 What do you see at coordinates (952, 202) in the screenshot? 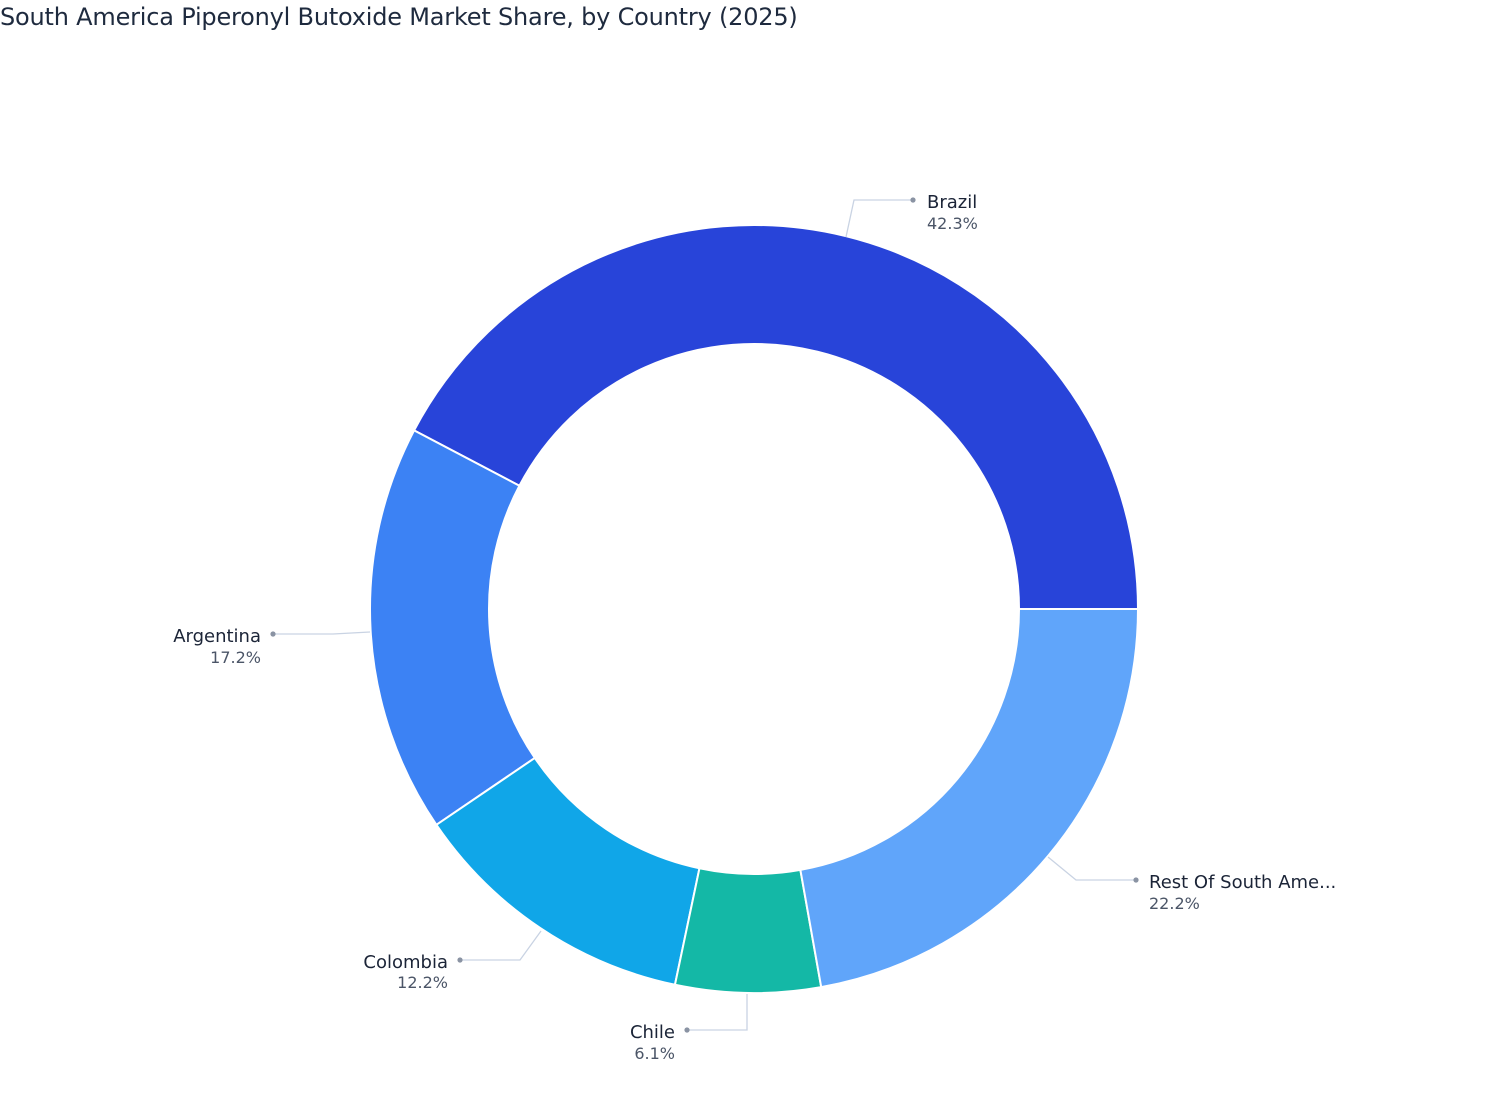
I see `label-brazil-name: Brazil` at bounding box center [952, 202].